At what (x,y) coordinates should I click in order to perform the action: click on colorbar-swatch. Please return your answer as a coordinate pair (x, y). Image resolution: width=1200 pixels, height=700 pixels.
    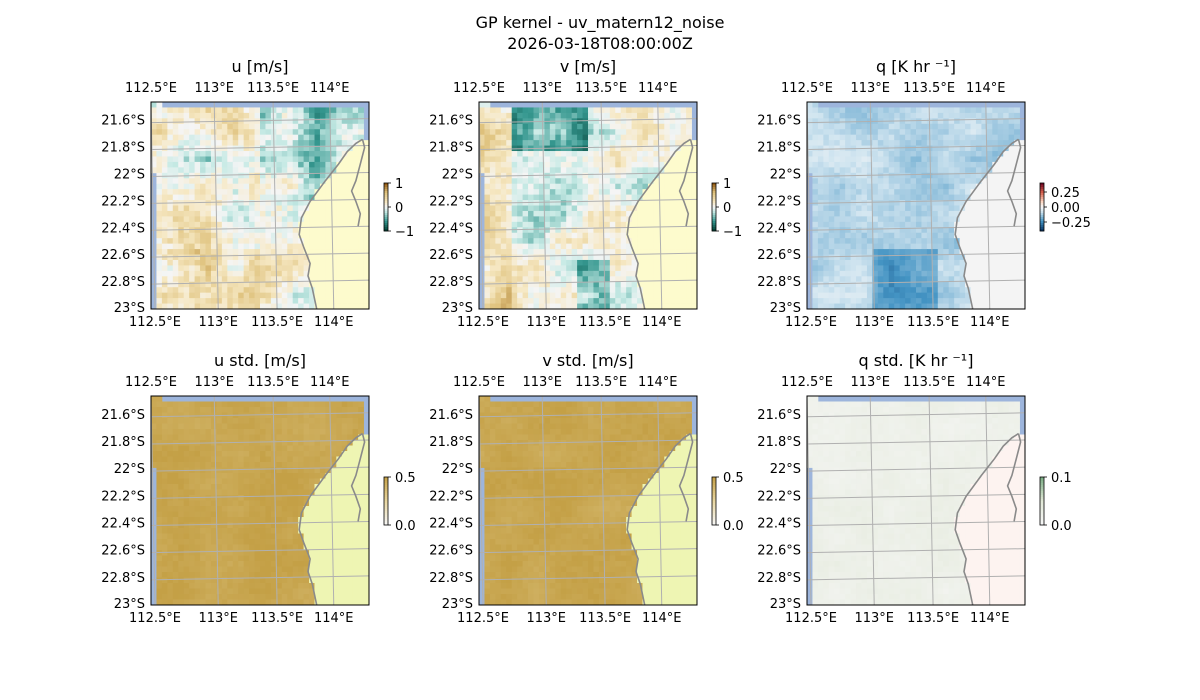
    Looking at the image, I should click on (386, 228).